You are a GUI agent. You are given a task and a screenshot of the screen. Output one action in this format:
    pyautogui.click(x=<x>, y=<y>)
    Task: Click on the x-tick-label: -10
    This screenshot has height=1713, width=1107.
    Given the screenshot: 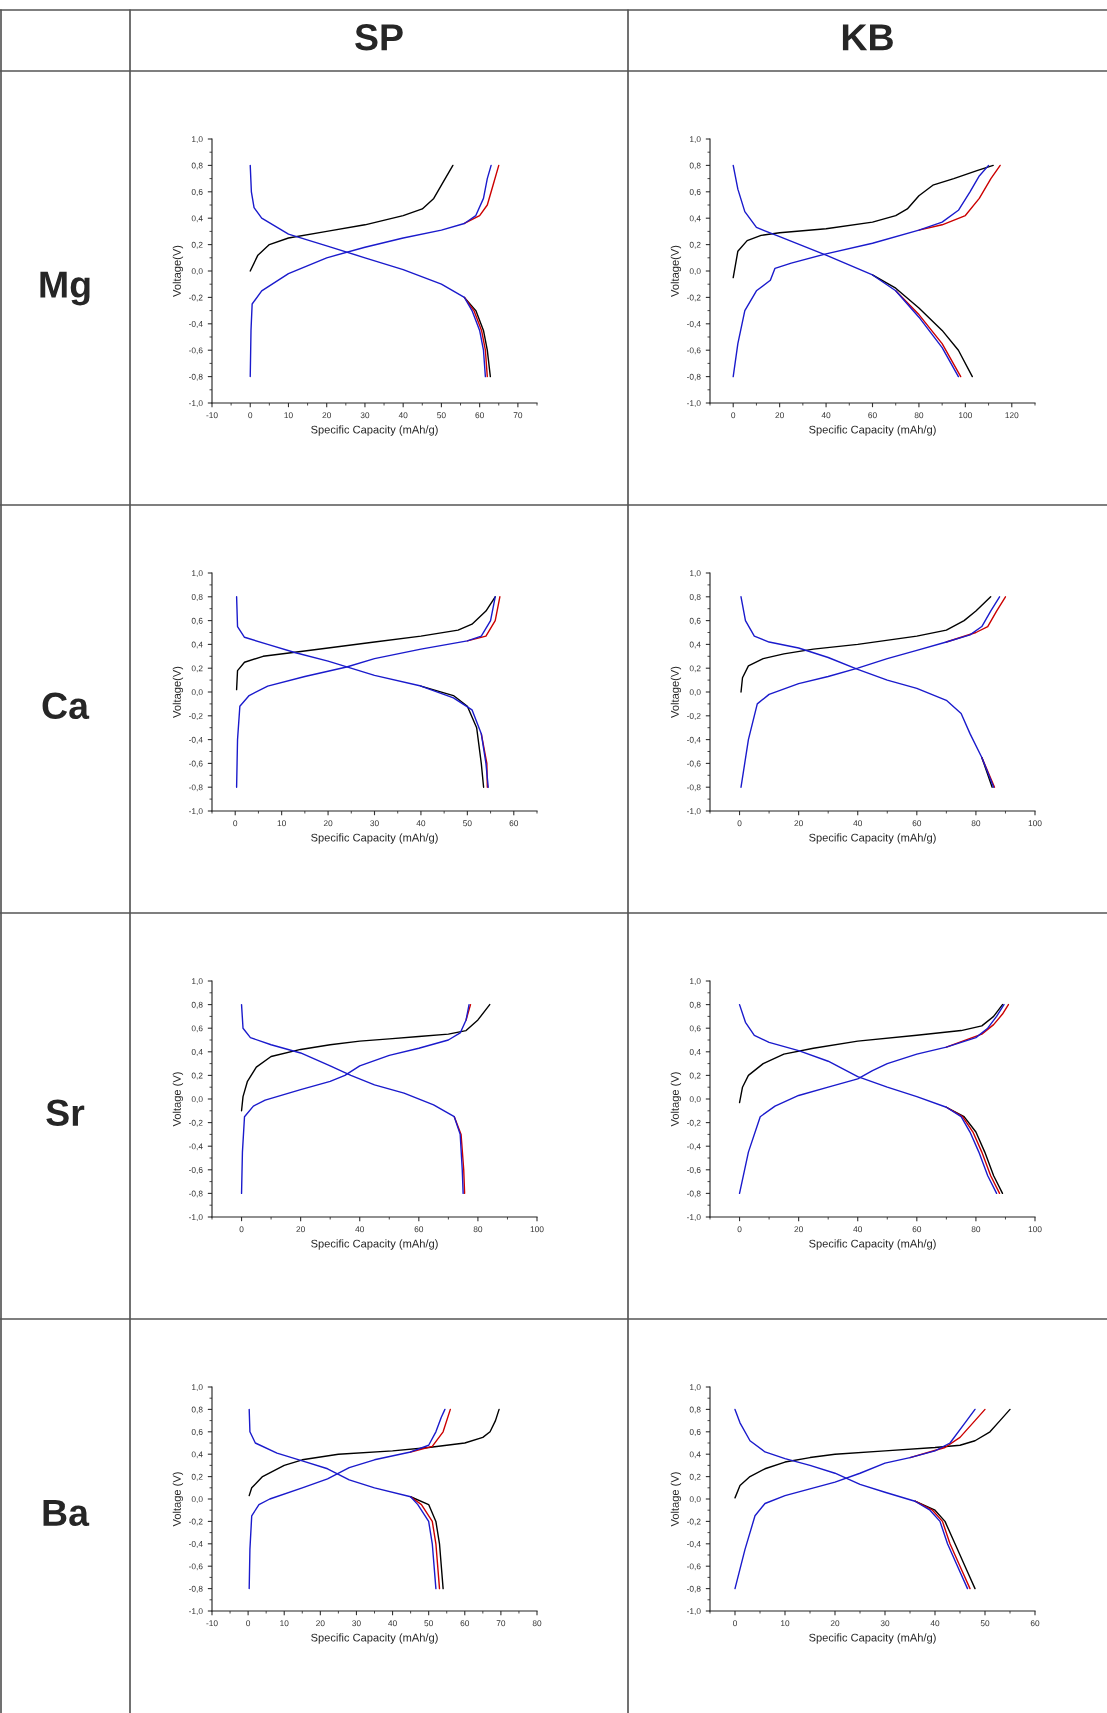 What is the action you would take?
    pyautogui.click(x=212, y=1623)
    